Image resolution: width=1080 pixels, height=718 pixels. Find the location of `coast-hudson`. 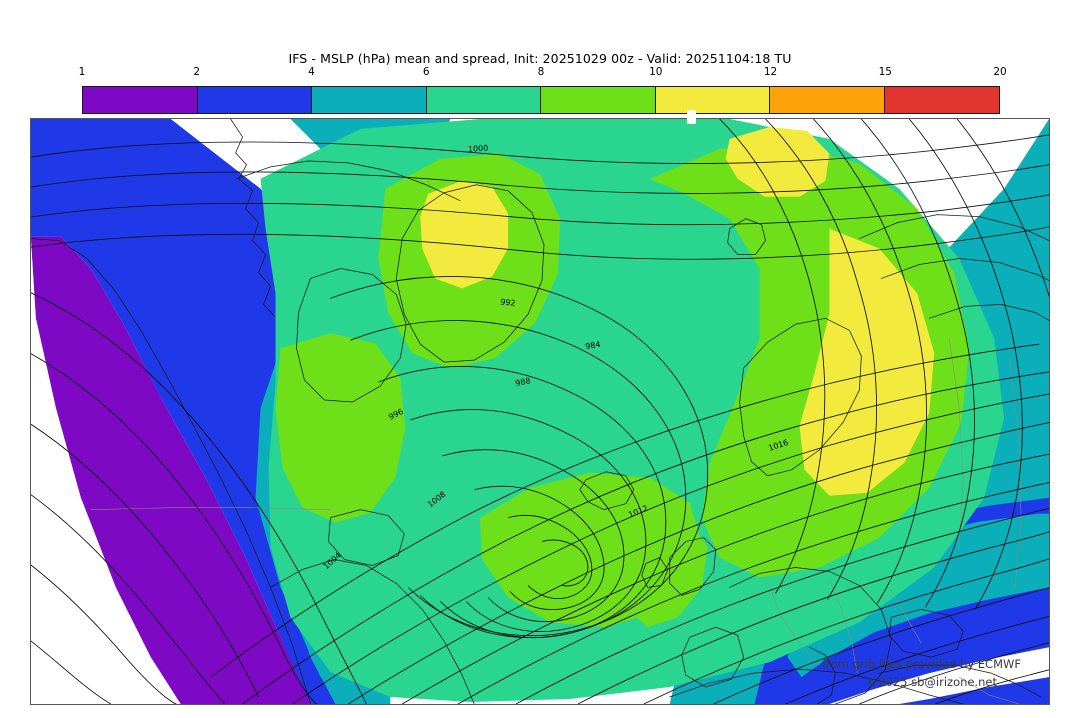

coast-hudson is located at coordinates (351, 335).